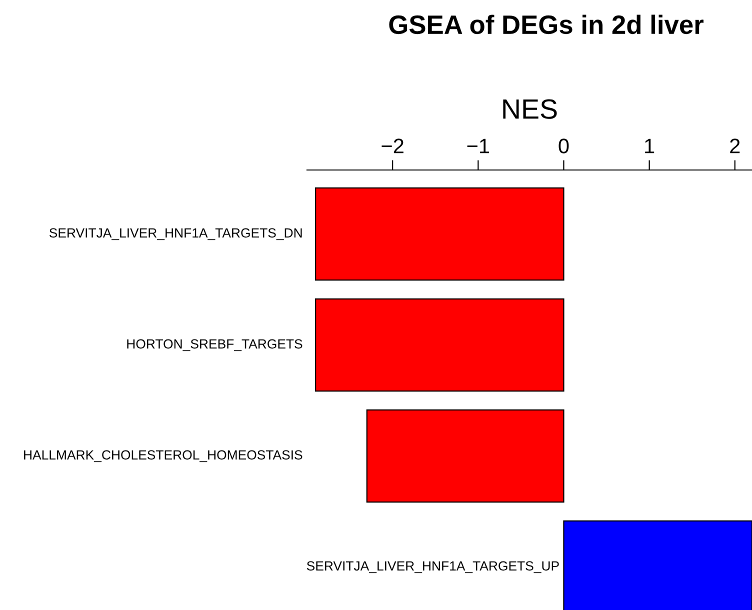 The width and height of the screenshot is (752, 610). Describe the element at coordinates (214, 345) in the screenshot. I see `y-tick-label: HORTON_SREBF_TARGETS` at that location.